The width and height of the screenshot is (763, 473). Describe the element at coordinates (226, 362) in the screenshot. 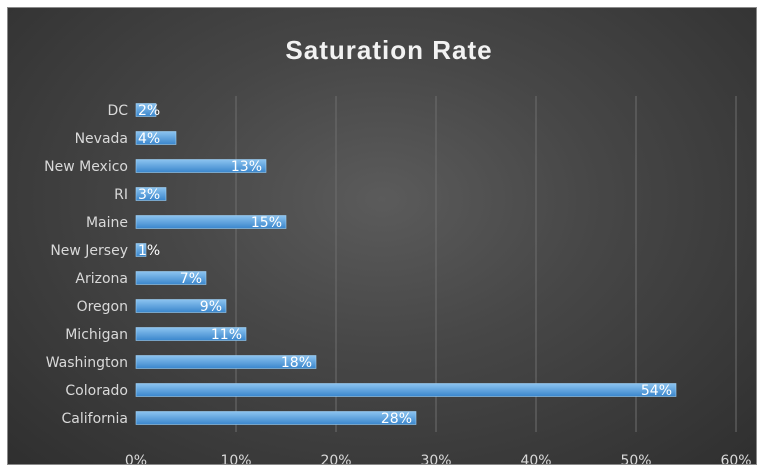

I see `bar-washington` at that location.